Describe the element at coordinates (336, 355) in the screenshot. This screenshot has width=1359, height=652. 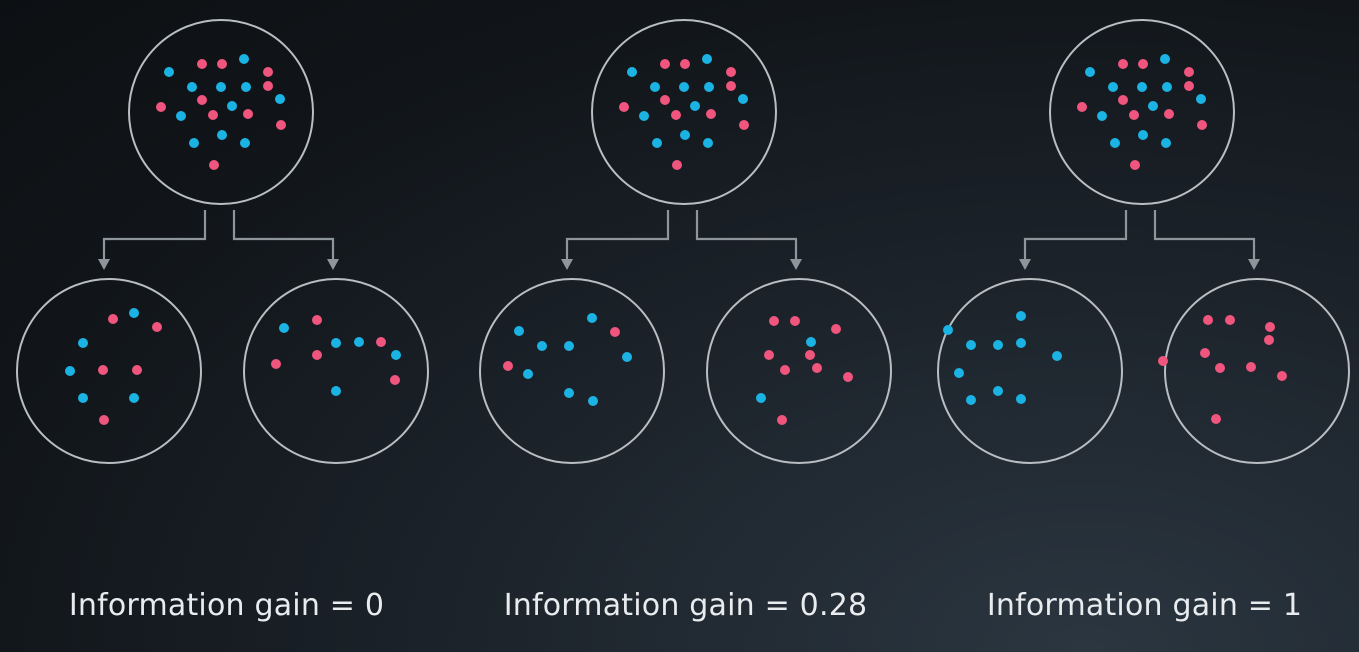
I see `right-child-points` at that location.